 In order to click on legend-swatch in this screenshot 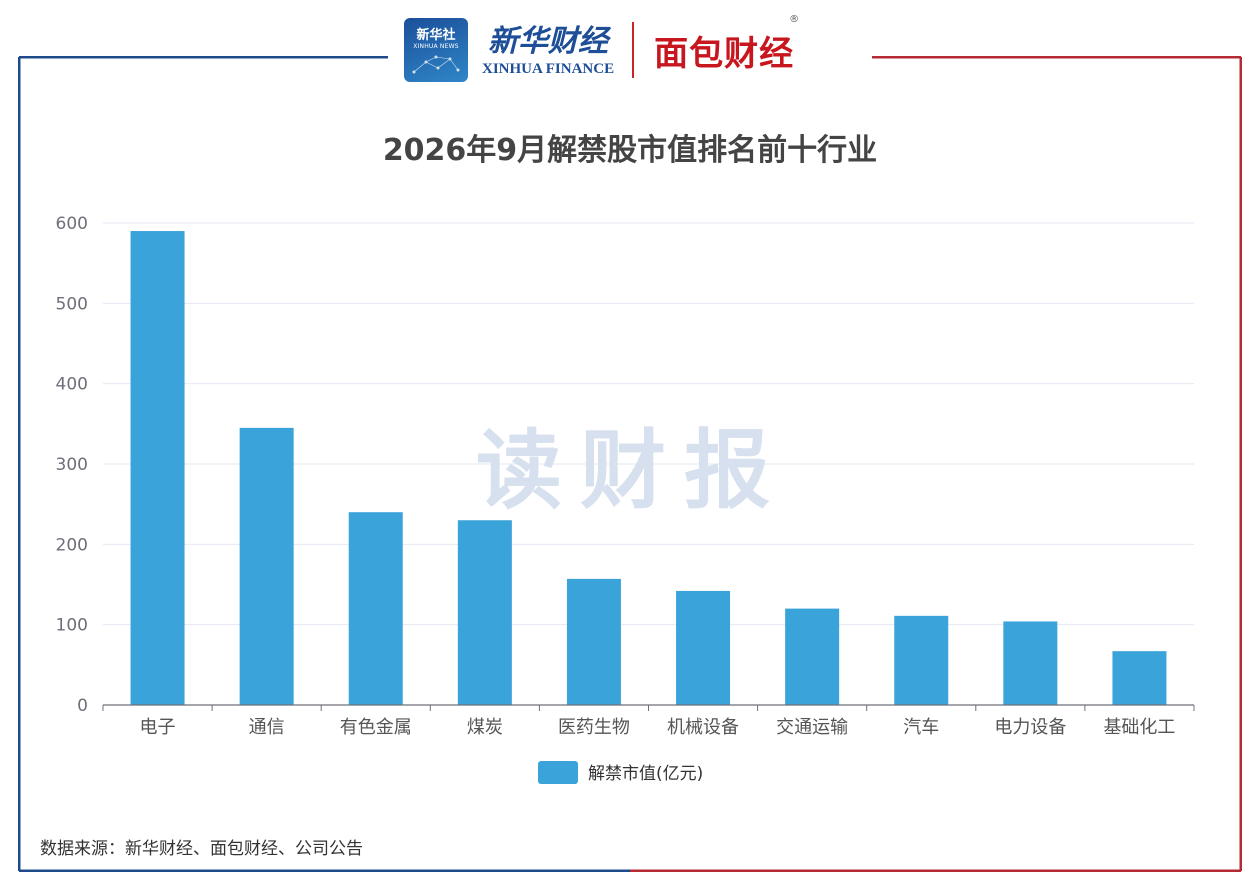, I will do `click(558, 772)`.